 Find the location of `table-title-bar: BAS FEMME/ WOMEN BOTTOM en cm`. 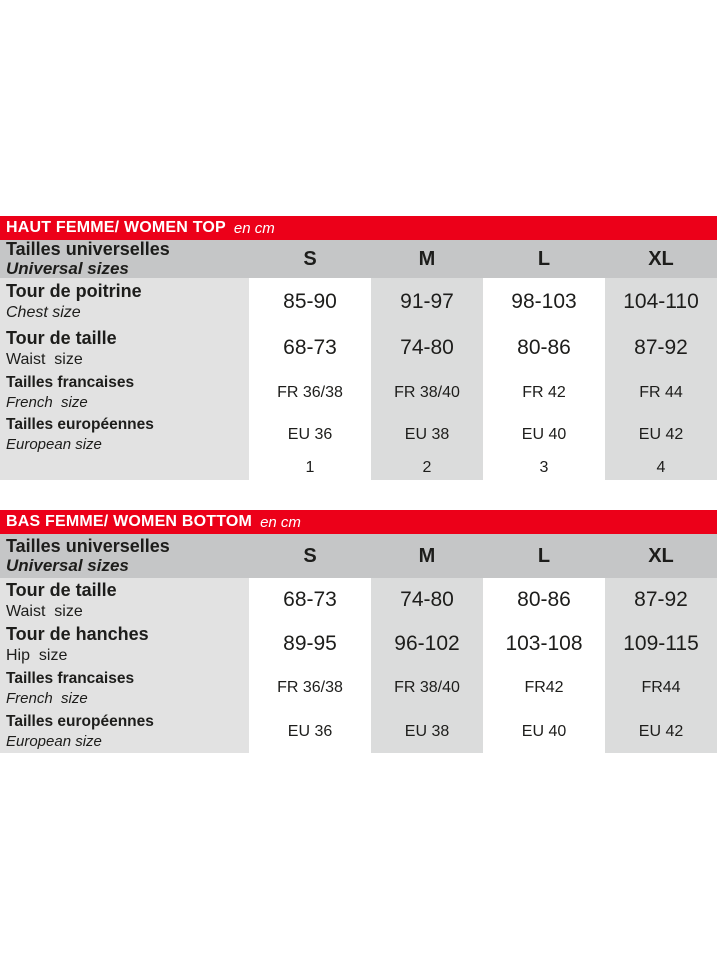

table-title-bar: BAS FEMME/ WOMEN BOTTOM en cm is located at coordinates (358, 522).